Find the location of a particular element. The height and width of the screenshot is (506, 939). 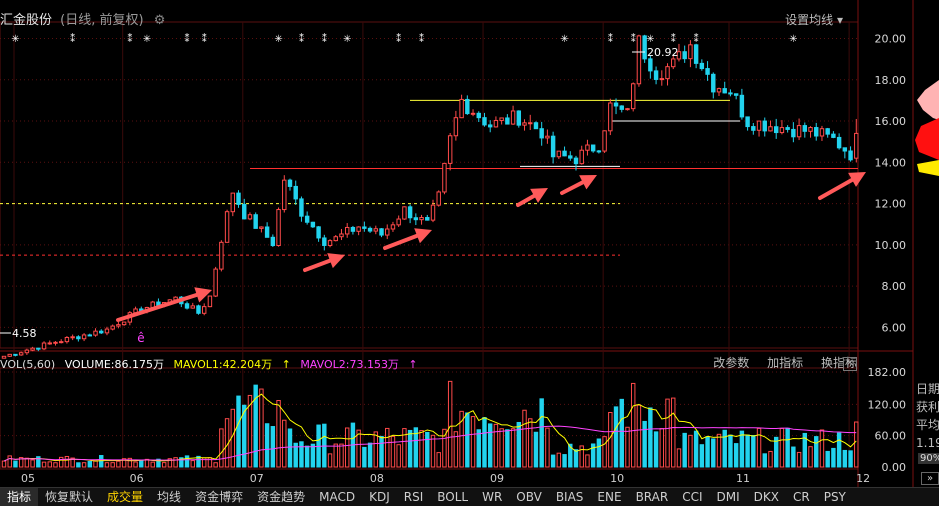

price-tick-label: 6.00 is located at coordinates (894, 327).